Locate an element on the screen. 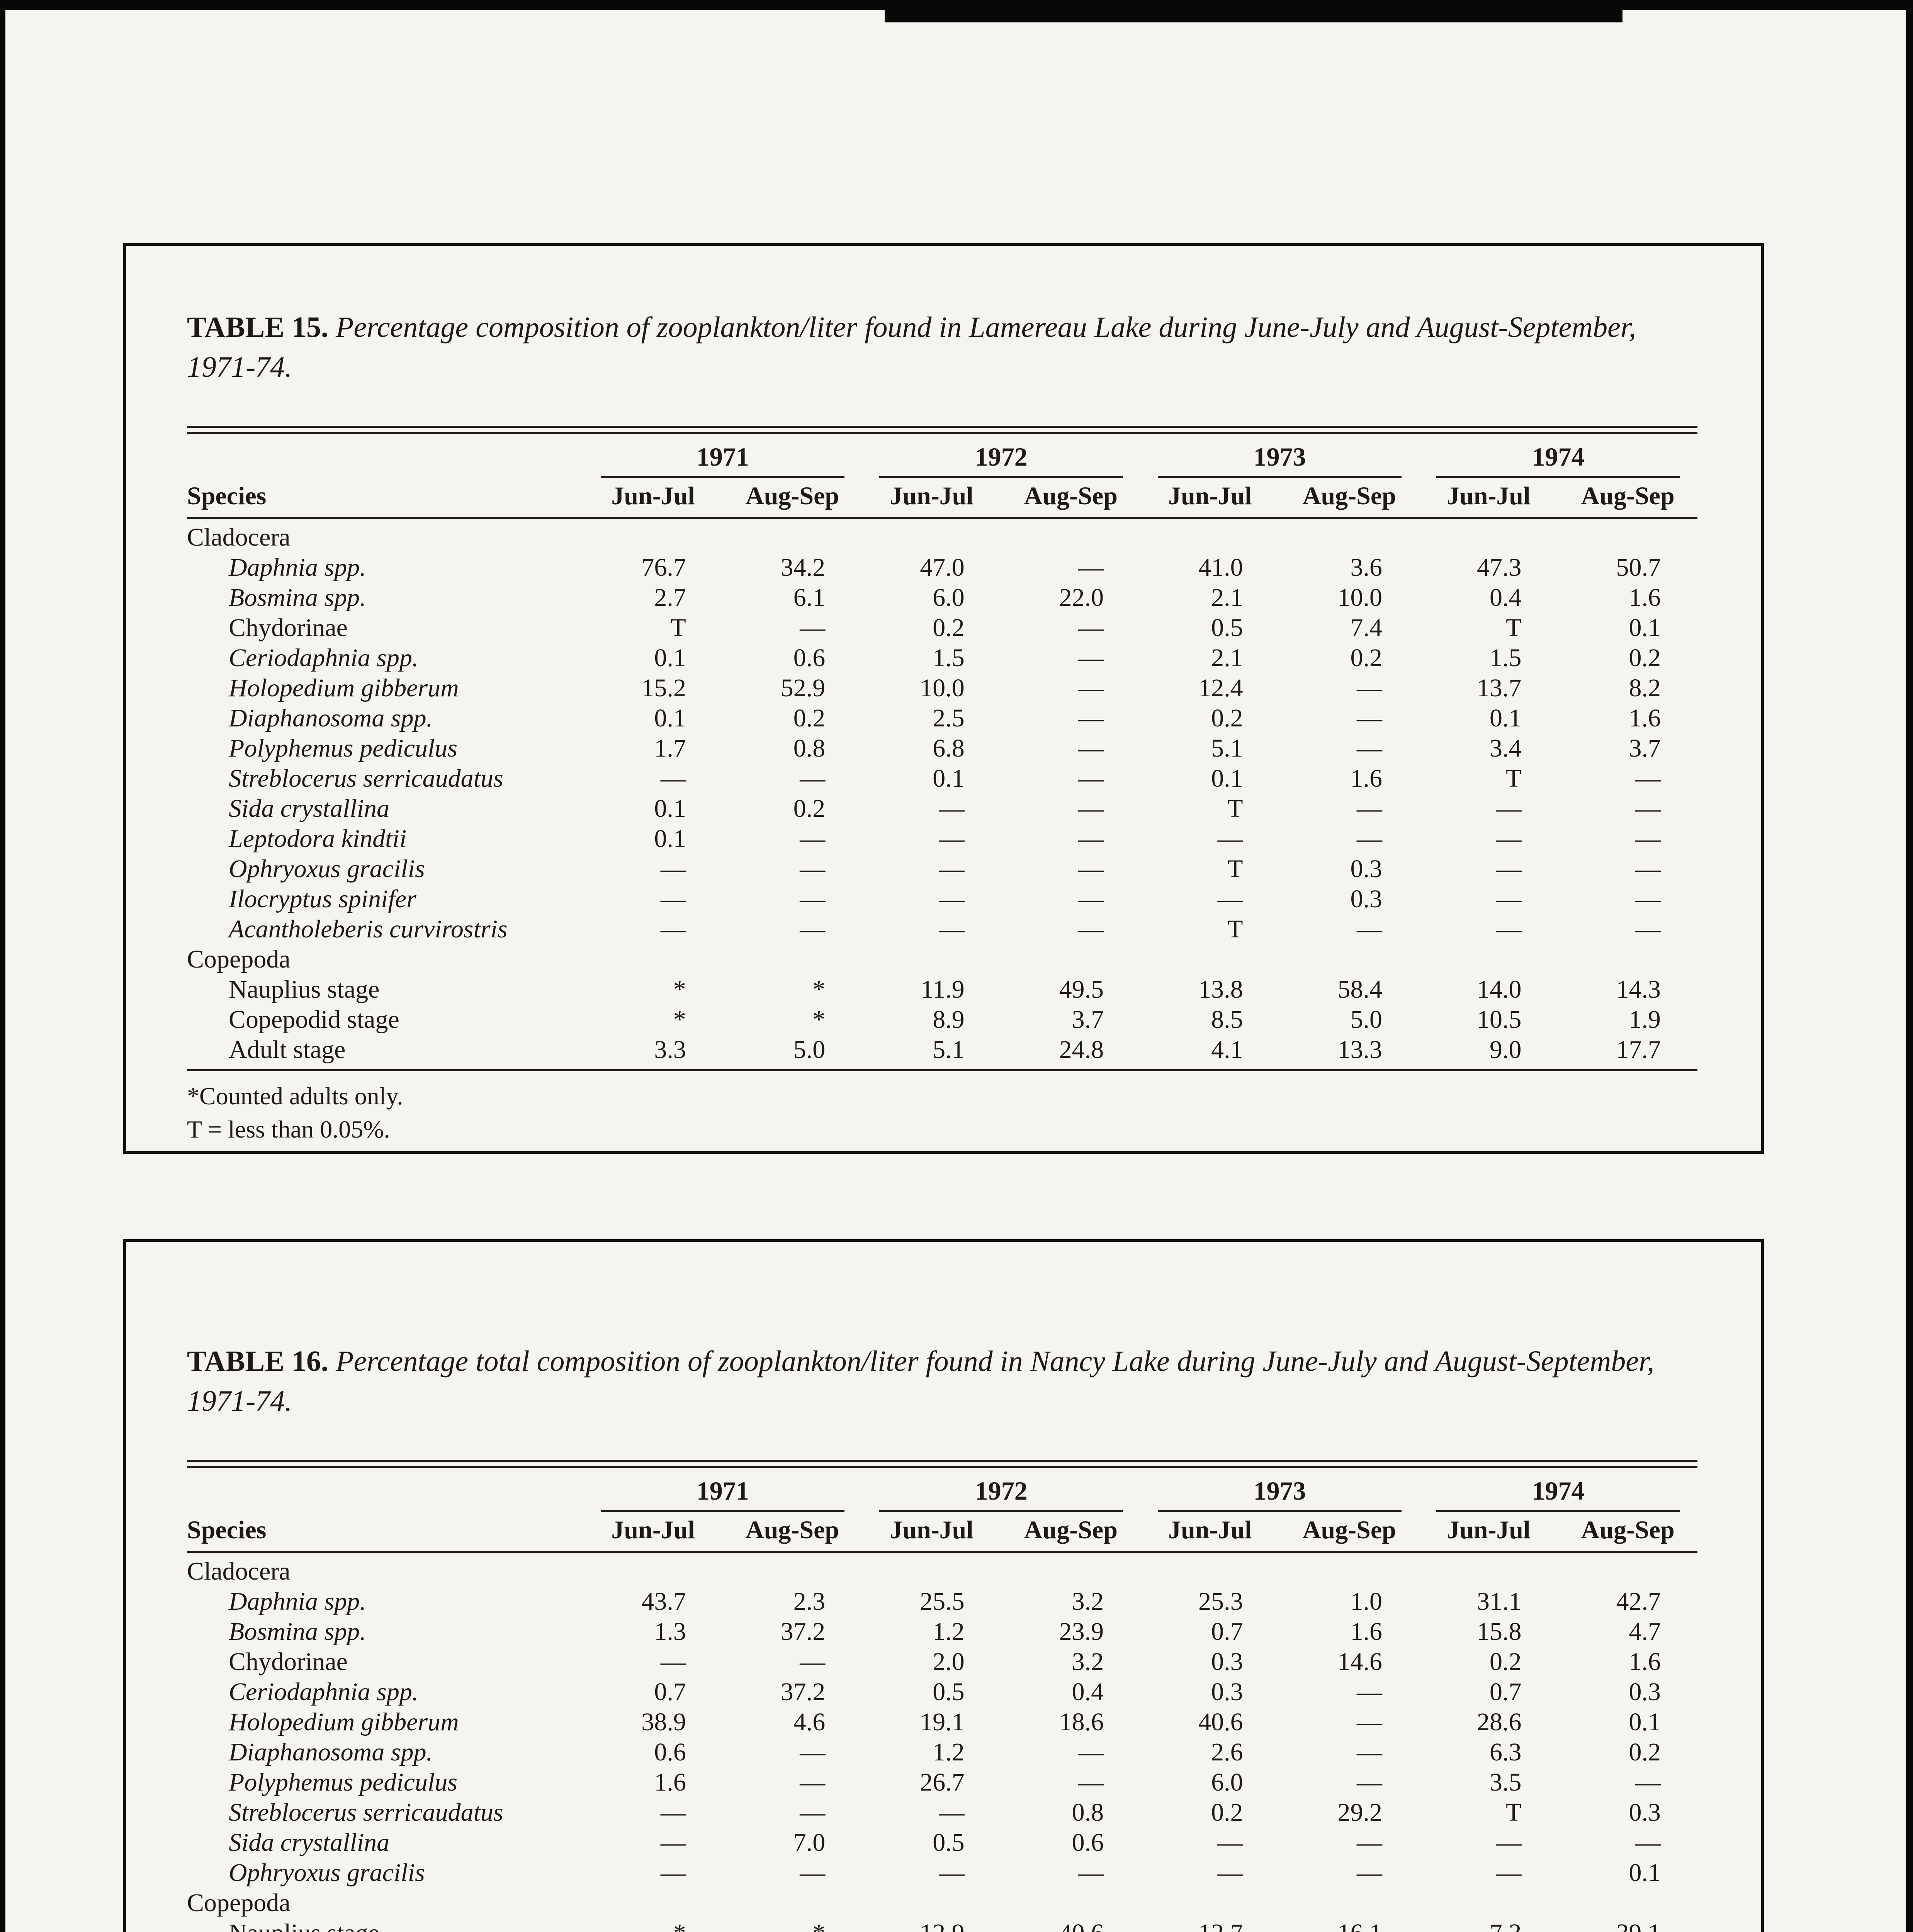 This screenshot has width=1913, height=1932. value-cell: 52.9 is located at coordinates (803, 688).